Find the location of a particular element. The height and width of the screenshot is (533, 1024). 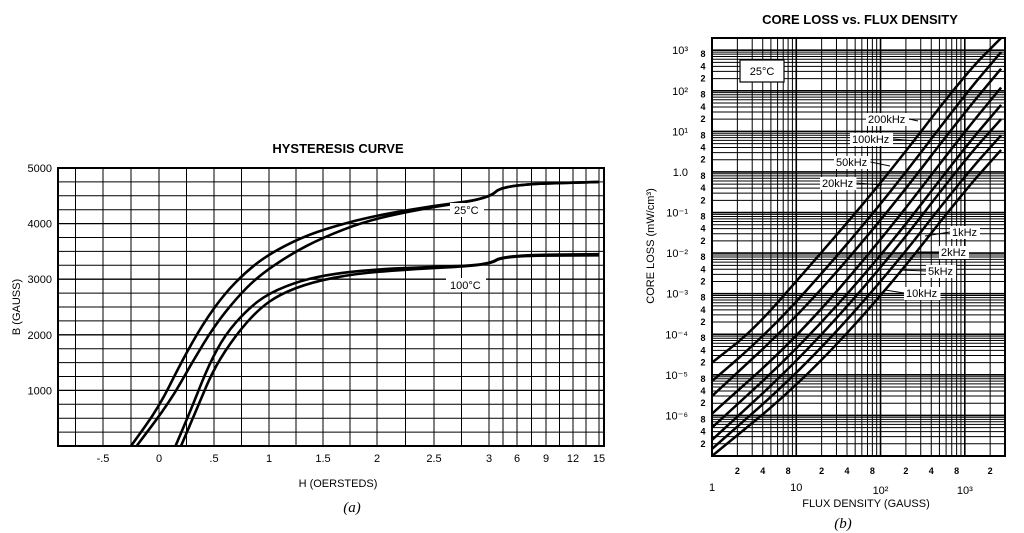

series-label: 200kHz is located at coordinates (886, 120).